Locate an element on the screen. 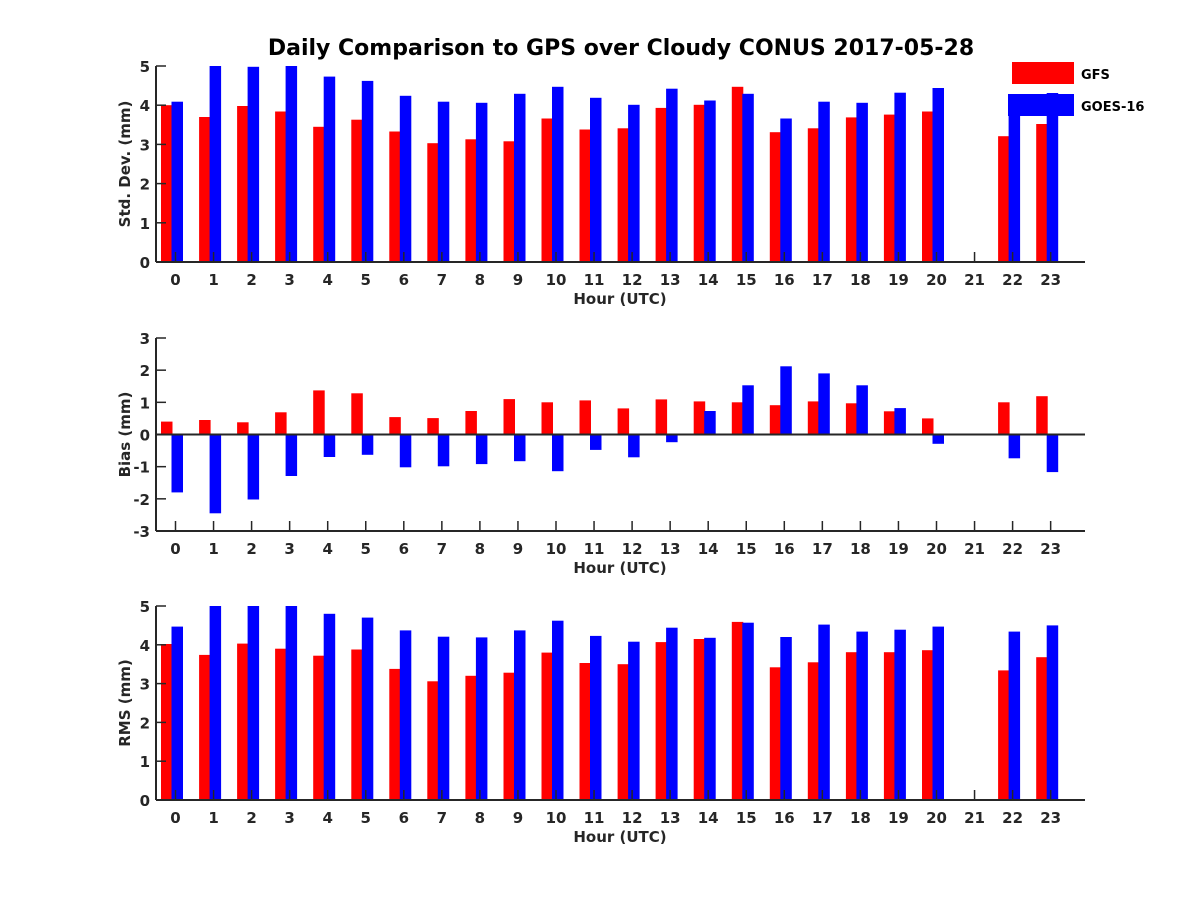 The image size is (1200, 900). xtick-label-rms: 8 is located at coordinates (480, 818).